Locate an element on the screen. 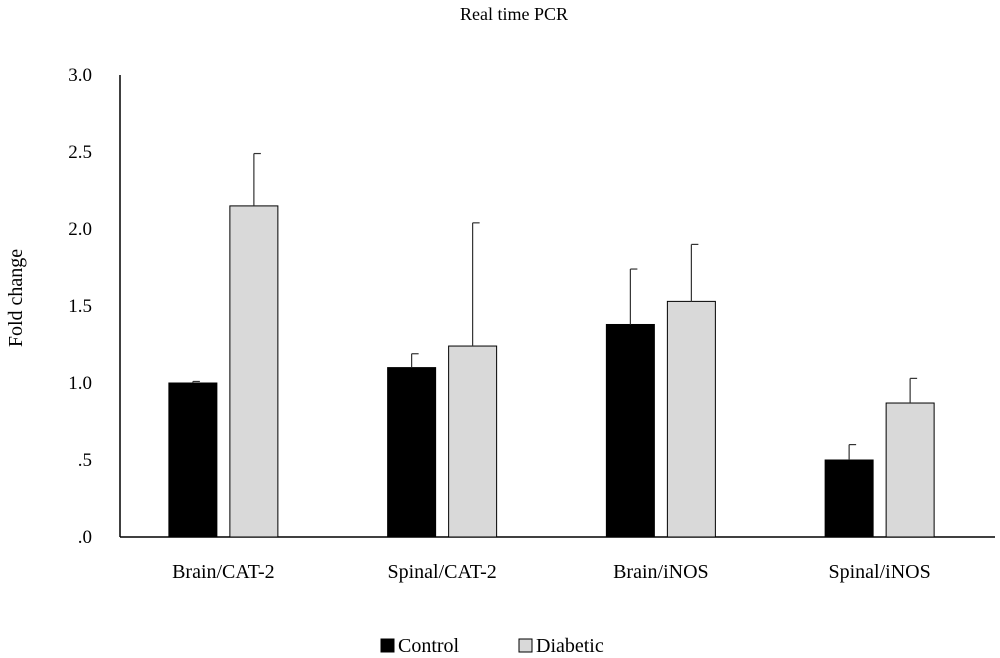 The height and width of the screenshot is (658, 1000). y-tick-labels: .0 .5 1.0 1.5 2.0 2.5 3.0 is located at coordinates (80, 306).